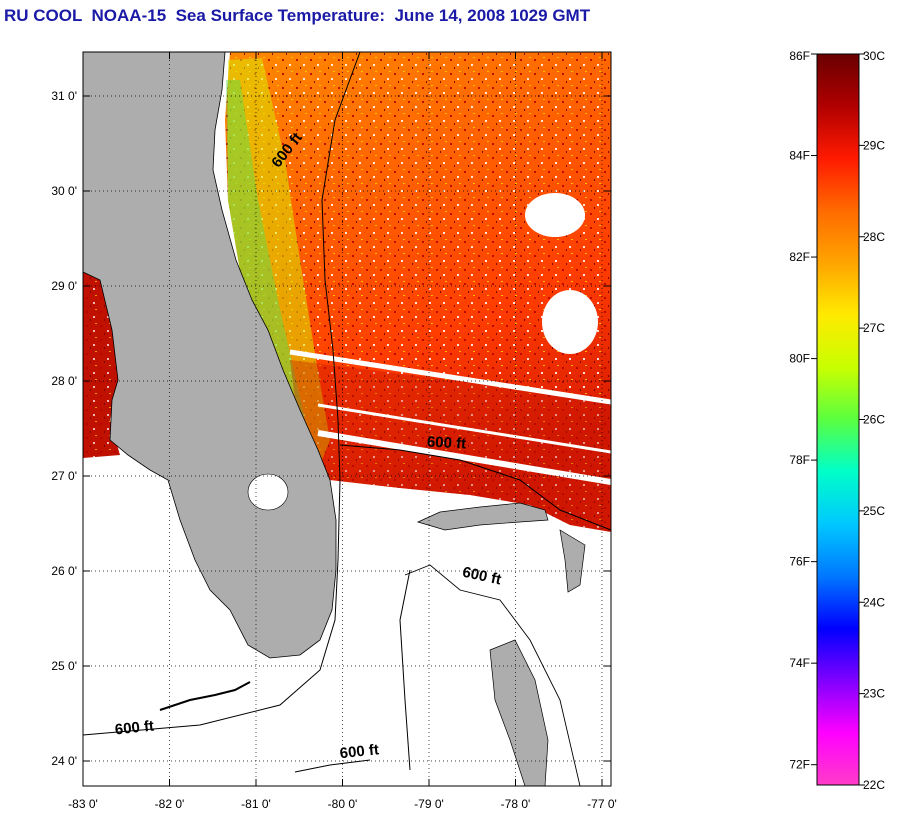 This screenshot has height=817, width=897. What do you see at coordinates (874, 602) in the screenshot?
I see `colorbar-celsius-label: 24C` at bounding box center [874, 602].